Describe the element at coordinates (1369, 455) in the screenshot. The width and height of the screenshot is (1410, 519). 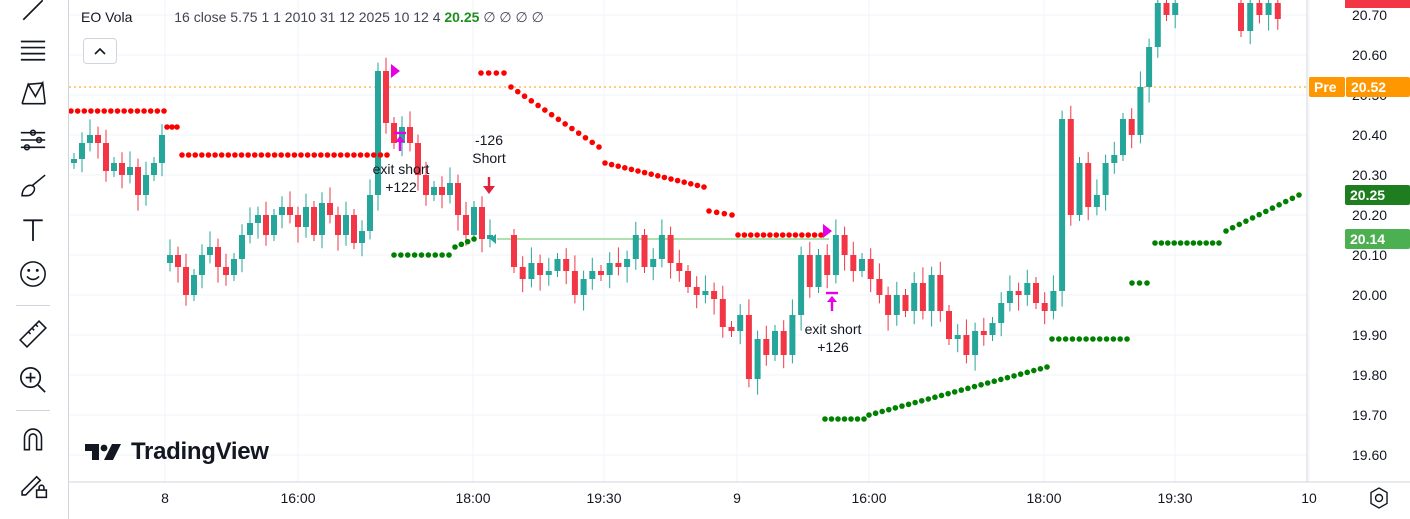
I see `price-tick-label: 19.60` at that location.